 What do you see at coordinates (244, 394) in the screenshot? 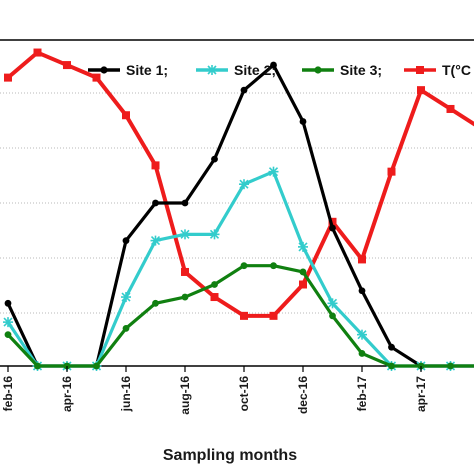
I see `x-tick-label: oct-16` at bounding box center [244, 394].